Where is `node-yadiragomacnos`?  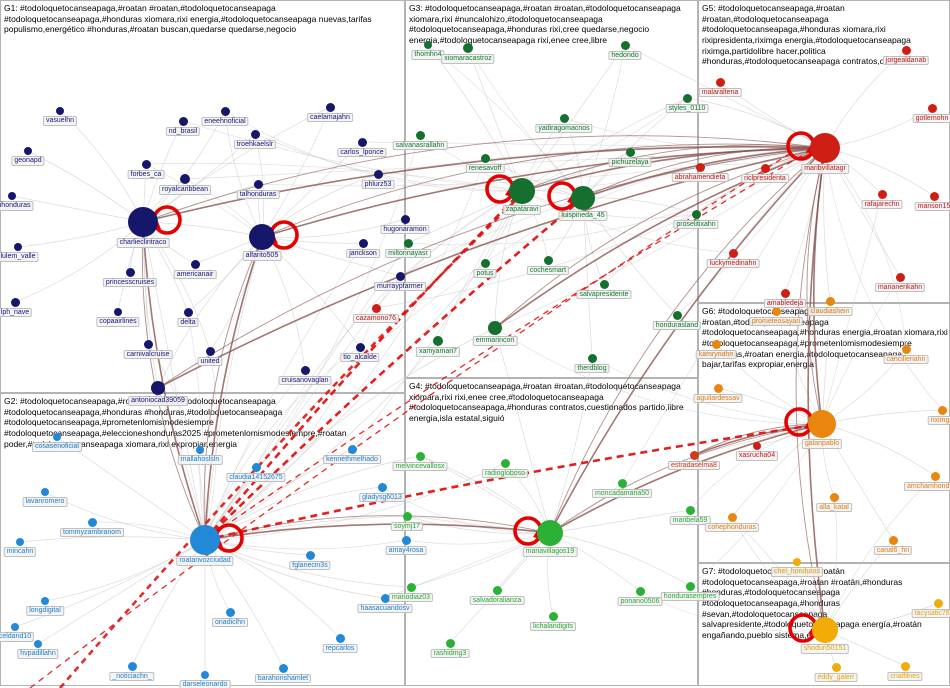
node-yadiragomacnos is located at coordinates (564, 118).